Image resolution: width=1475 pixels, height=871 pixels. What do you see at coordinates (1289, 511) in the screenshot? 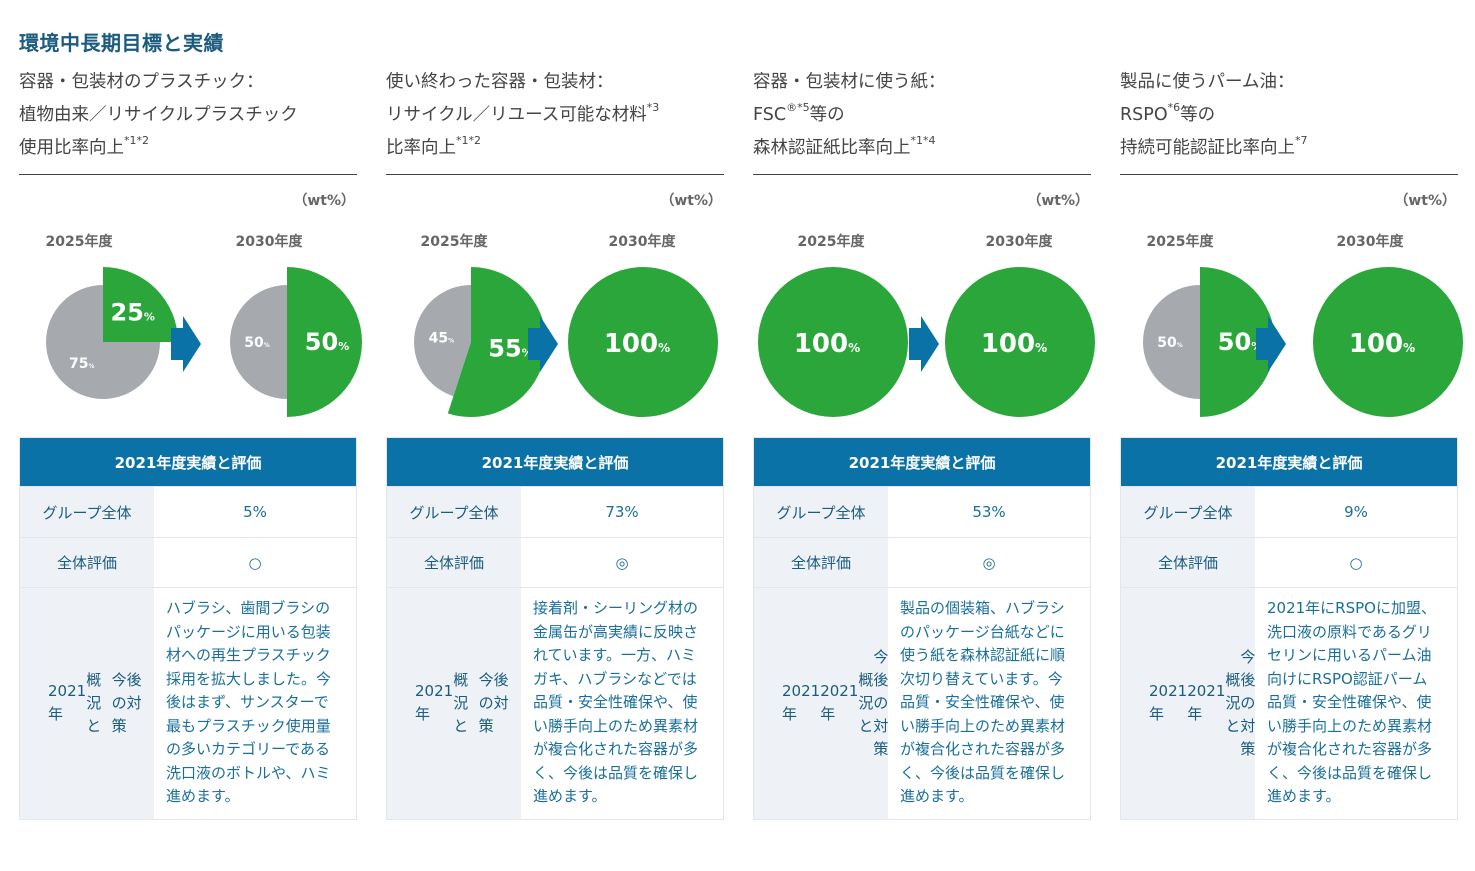
I see `table-row-group: グループ全体 9%` at bounding box center [1289, 511].